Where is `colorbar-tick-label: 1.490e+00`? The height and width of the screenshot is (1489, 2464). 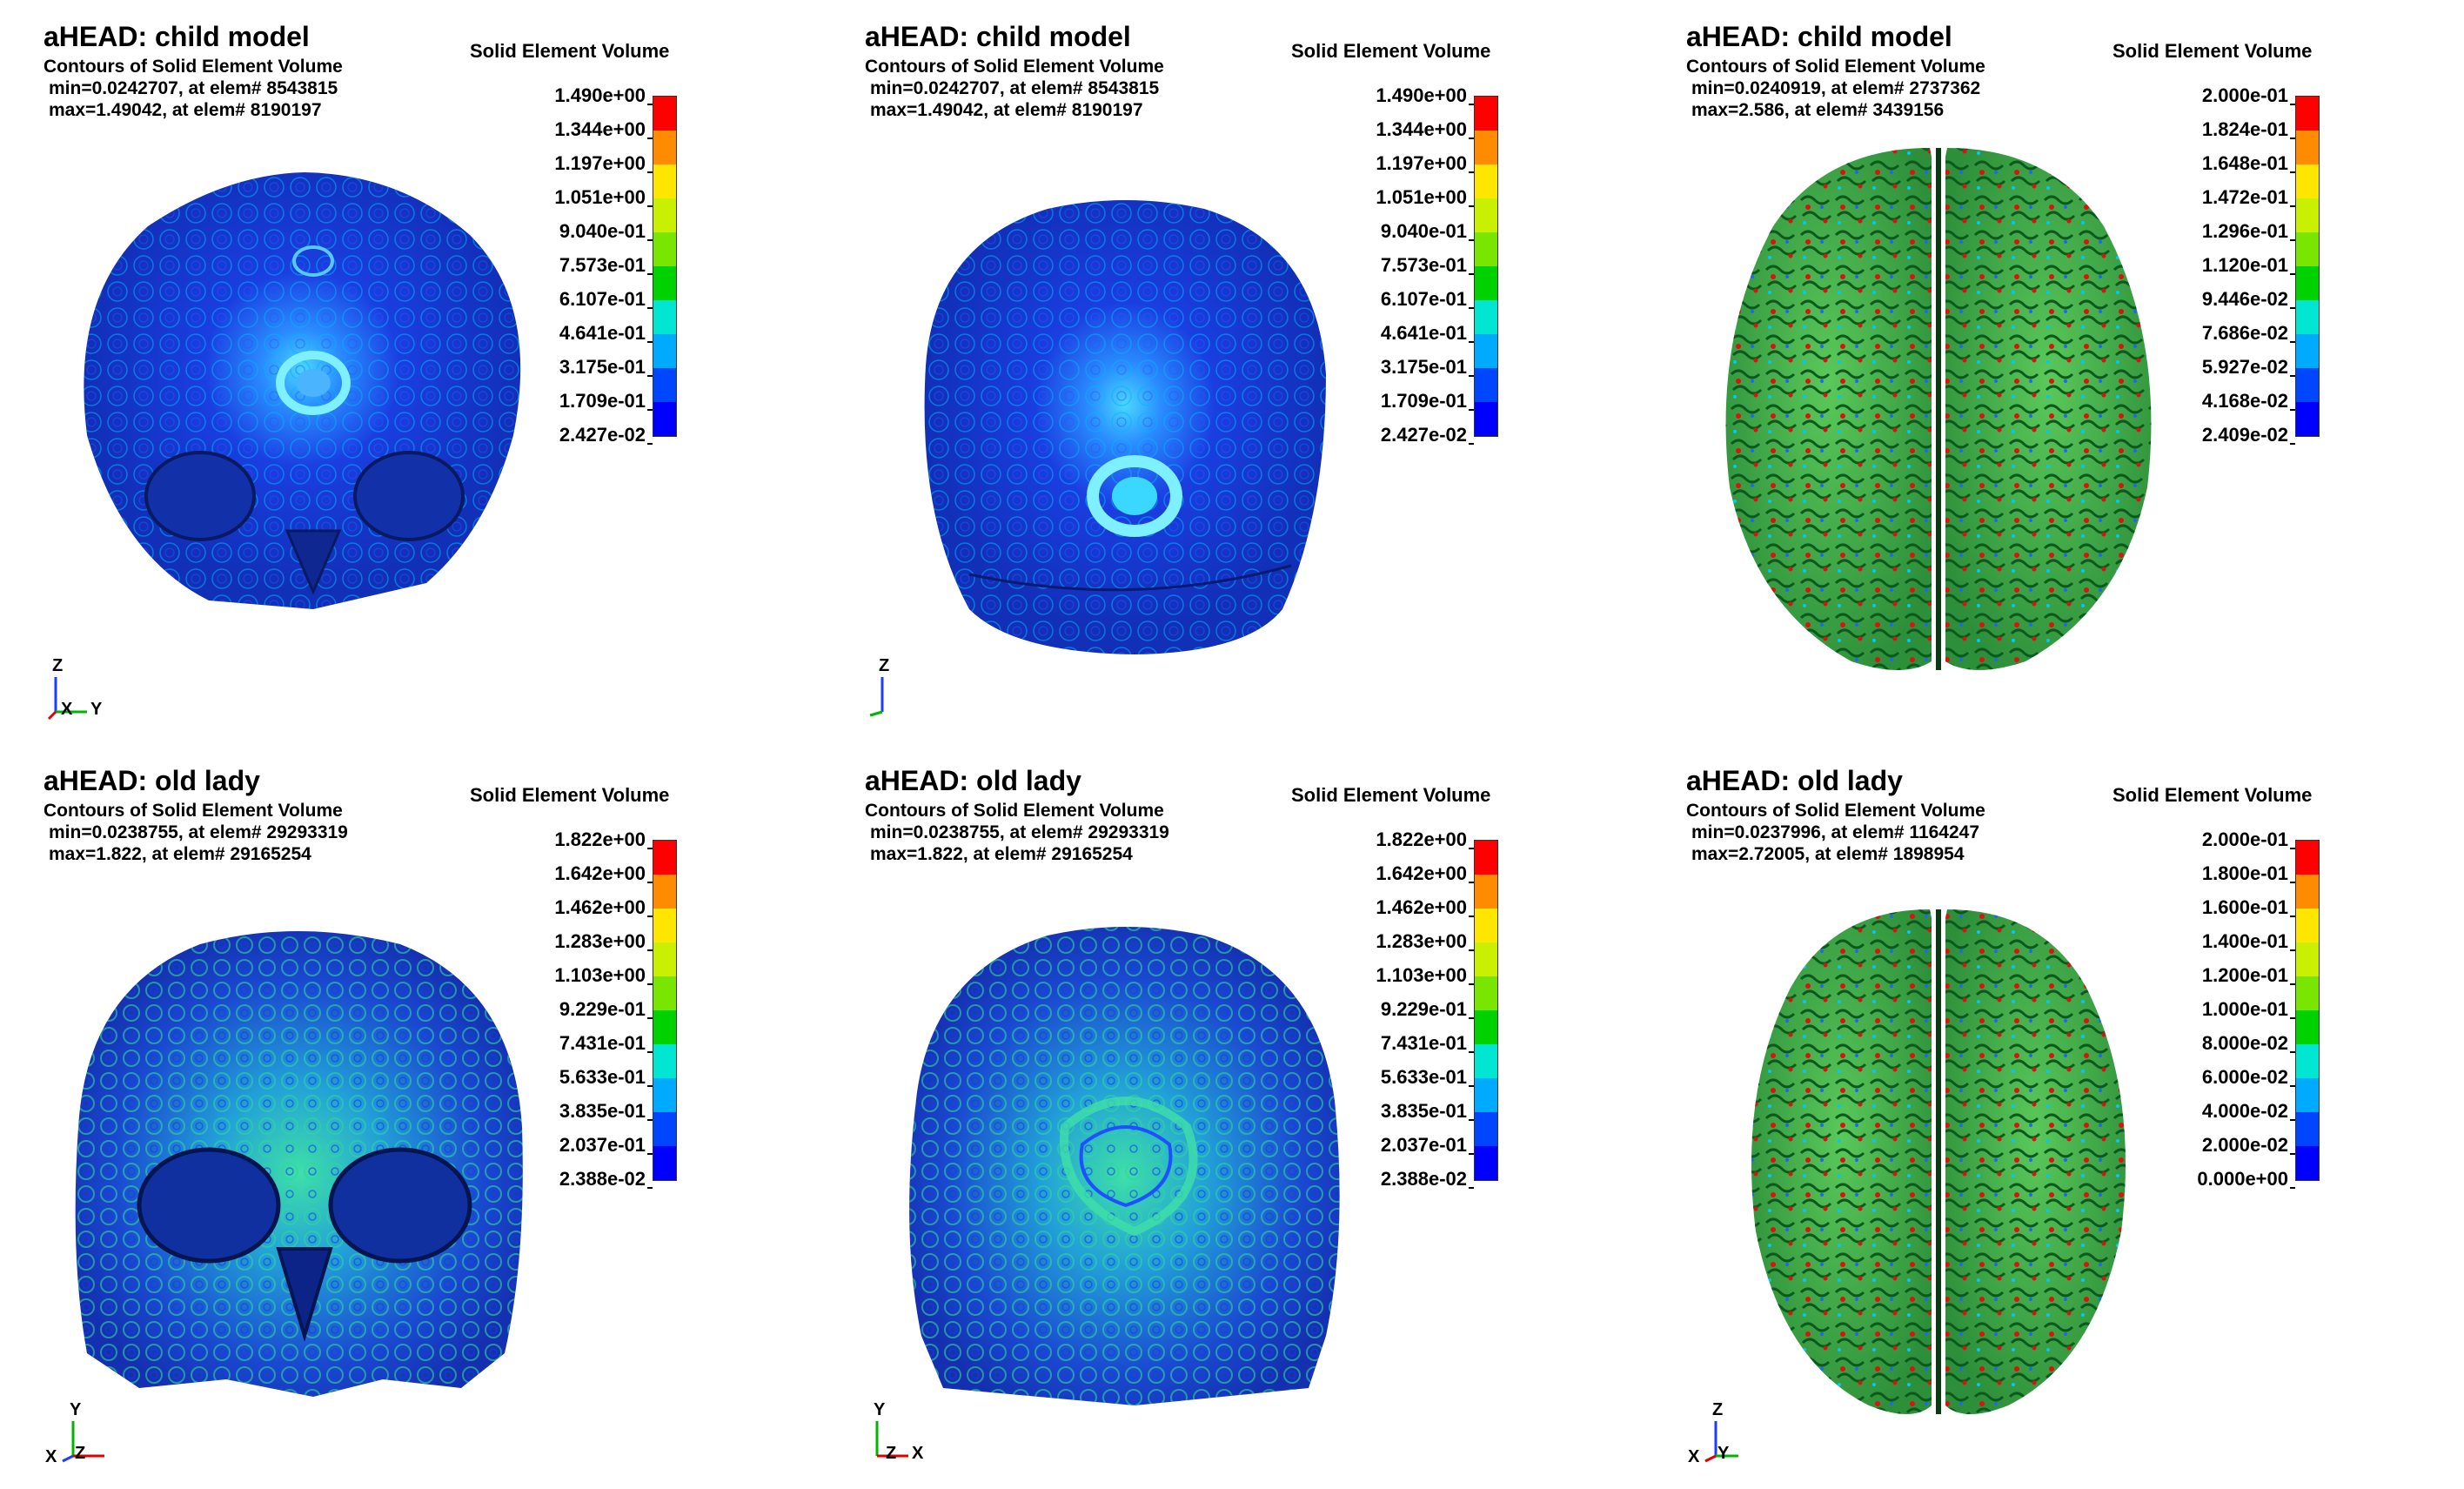
colorbar-tick-label: 1.490e+00 is located at coordinates (1425, 95).